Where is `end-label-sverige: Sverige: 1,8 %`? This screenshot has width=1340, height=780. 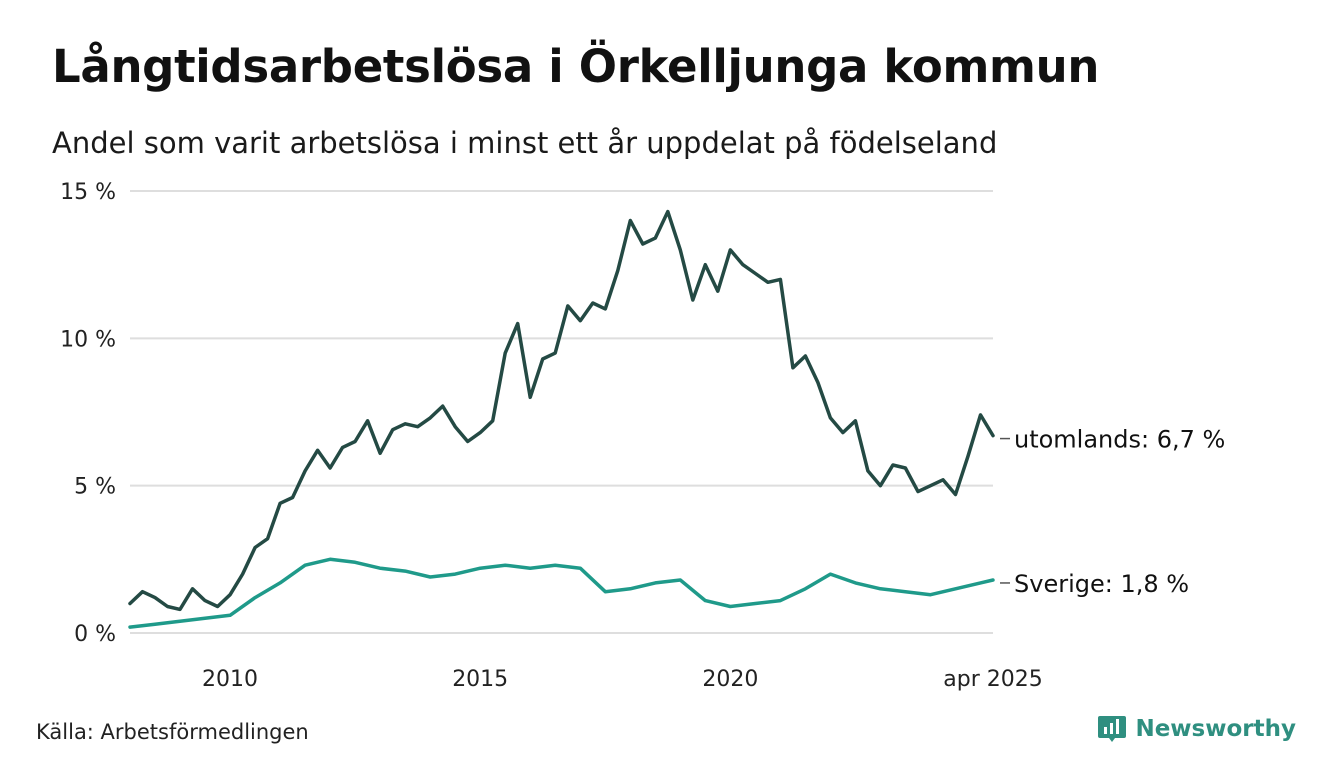
end-label-sverige: Sverige: 1,8 % is located at coordinates (1101, 584).